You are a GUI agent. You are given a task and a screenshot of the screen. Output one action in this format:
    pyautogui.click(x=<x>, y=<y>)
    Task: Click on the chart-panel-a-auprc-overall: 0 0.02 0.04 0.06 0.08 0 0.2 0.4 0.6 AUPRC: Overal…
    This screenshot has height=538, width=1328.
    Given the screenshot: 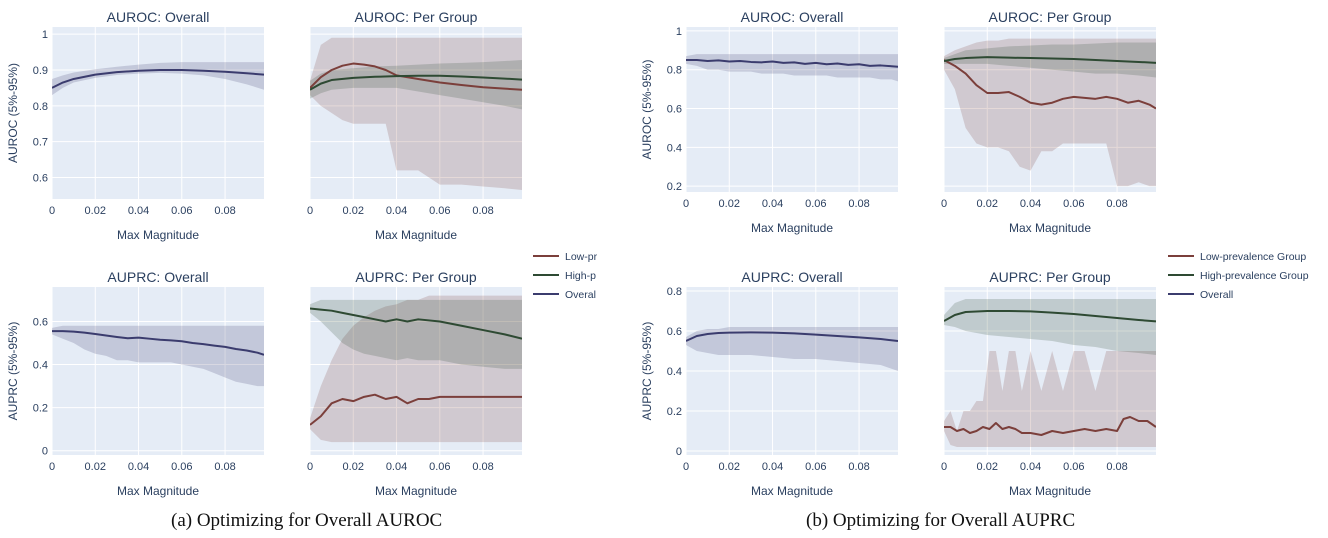 What is the action you would take?
    pyautogui.click(x=135, y=383)
    